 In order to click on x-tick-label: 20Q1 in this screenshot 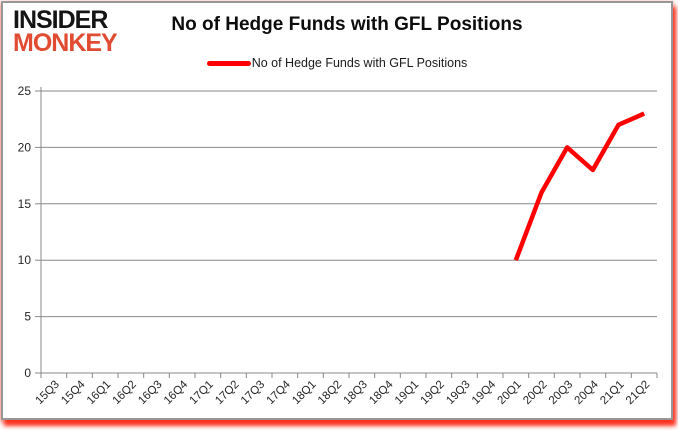, I will do `click(510, 393)`.